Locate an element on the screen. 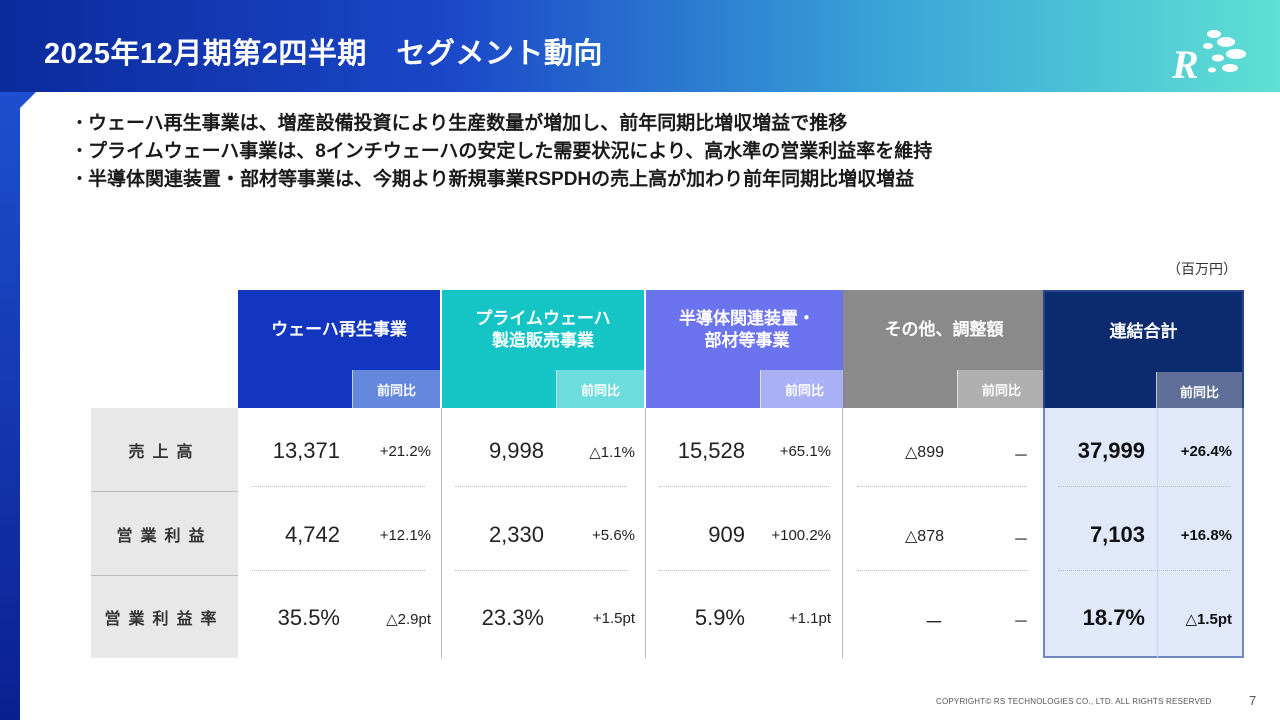 Image resolution: width=1280 pixels, height=720 pixels. consolidated-column is located at coordinates (1143, 533).